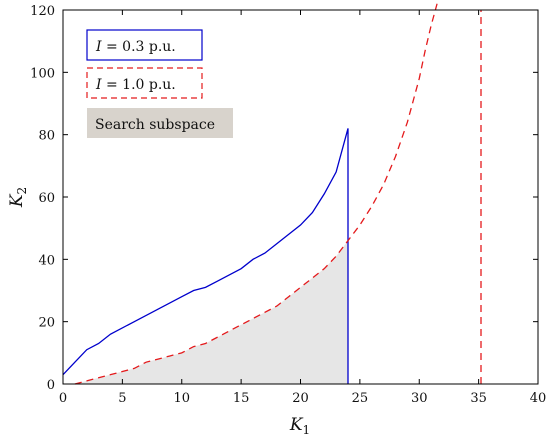 The height and width of the screenshot is (439, 550). What do you see at coordinates (18, 197) in the screenshot?
I see `y-axis-label: K2` at bounding box center [18, 197].